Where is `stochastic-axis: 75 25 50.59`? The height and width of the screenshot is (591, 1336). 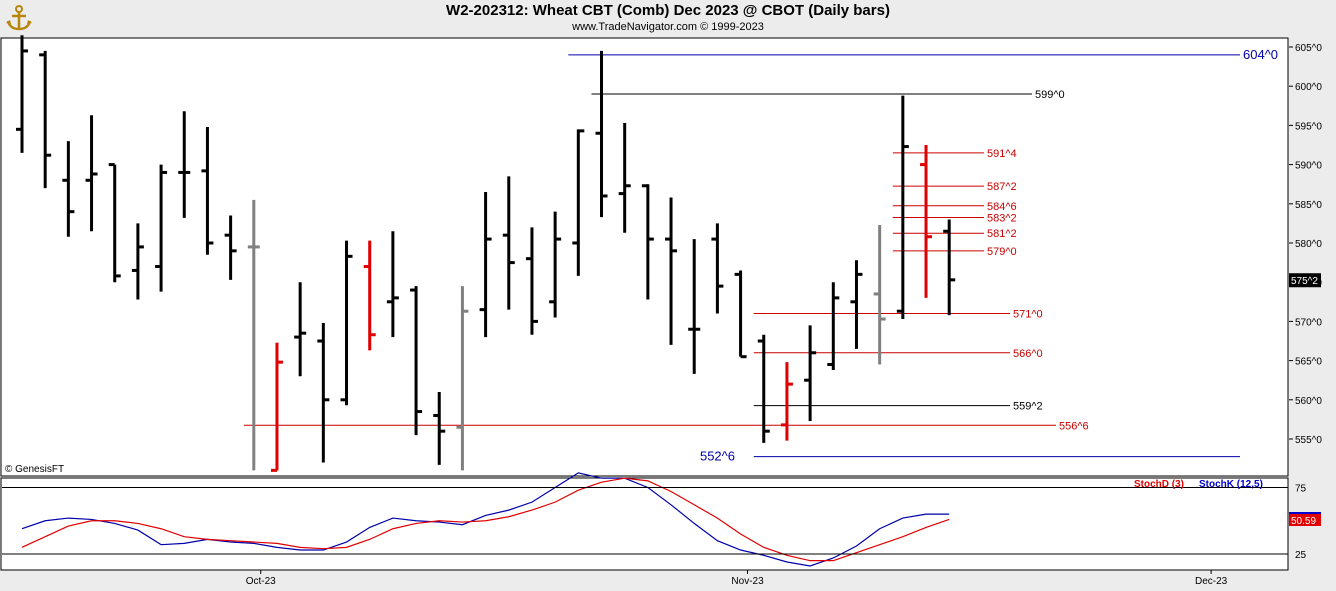 stochastic-axis: 75 25 50.59 is located at coordinates (661, 522).